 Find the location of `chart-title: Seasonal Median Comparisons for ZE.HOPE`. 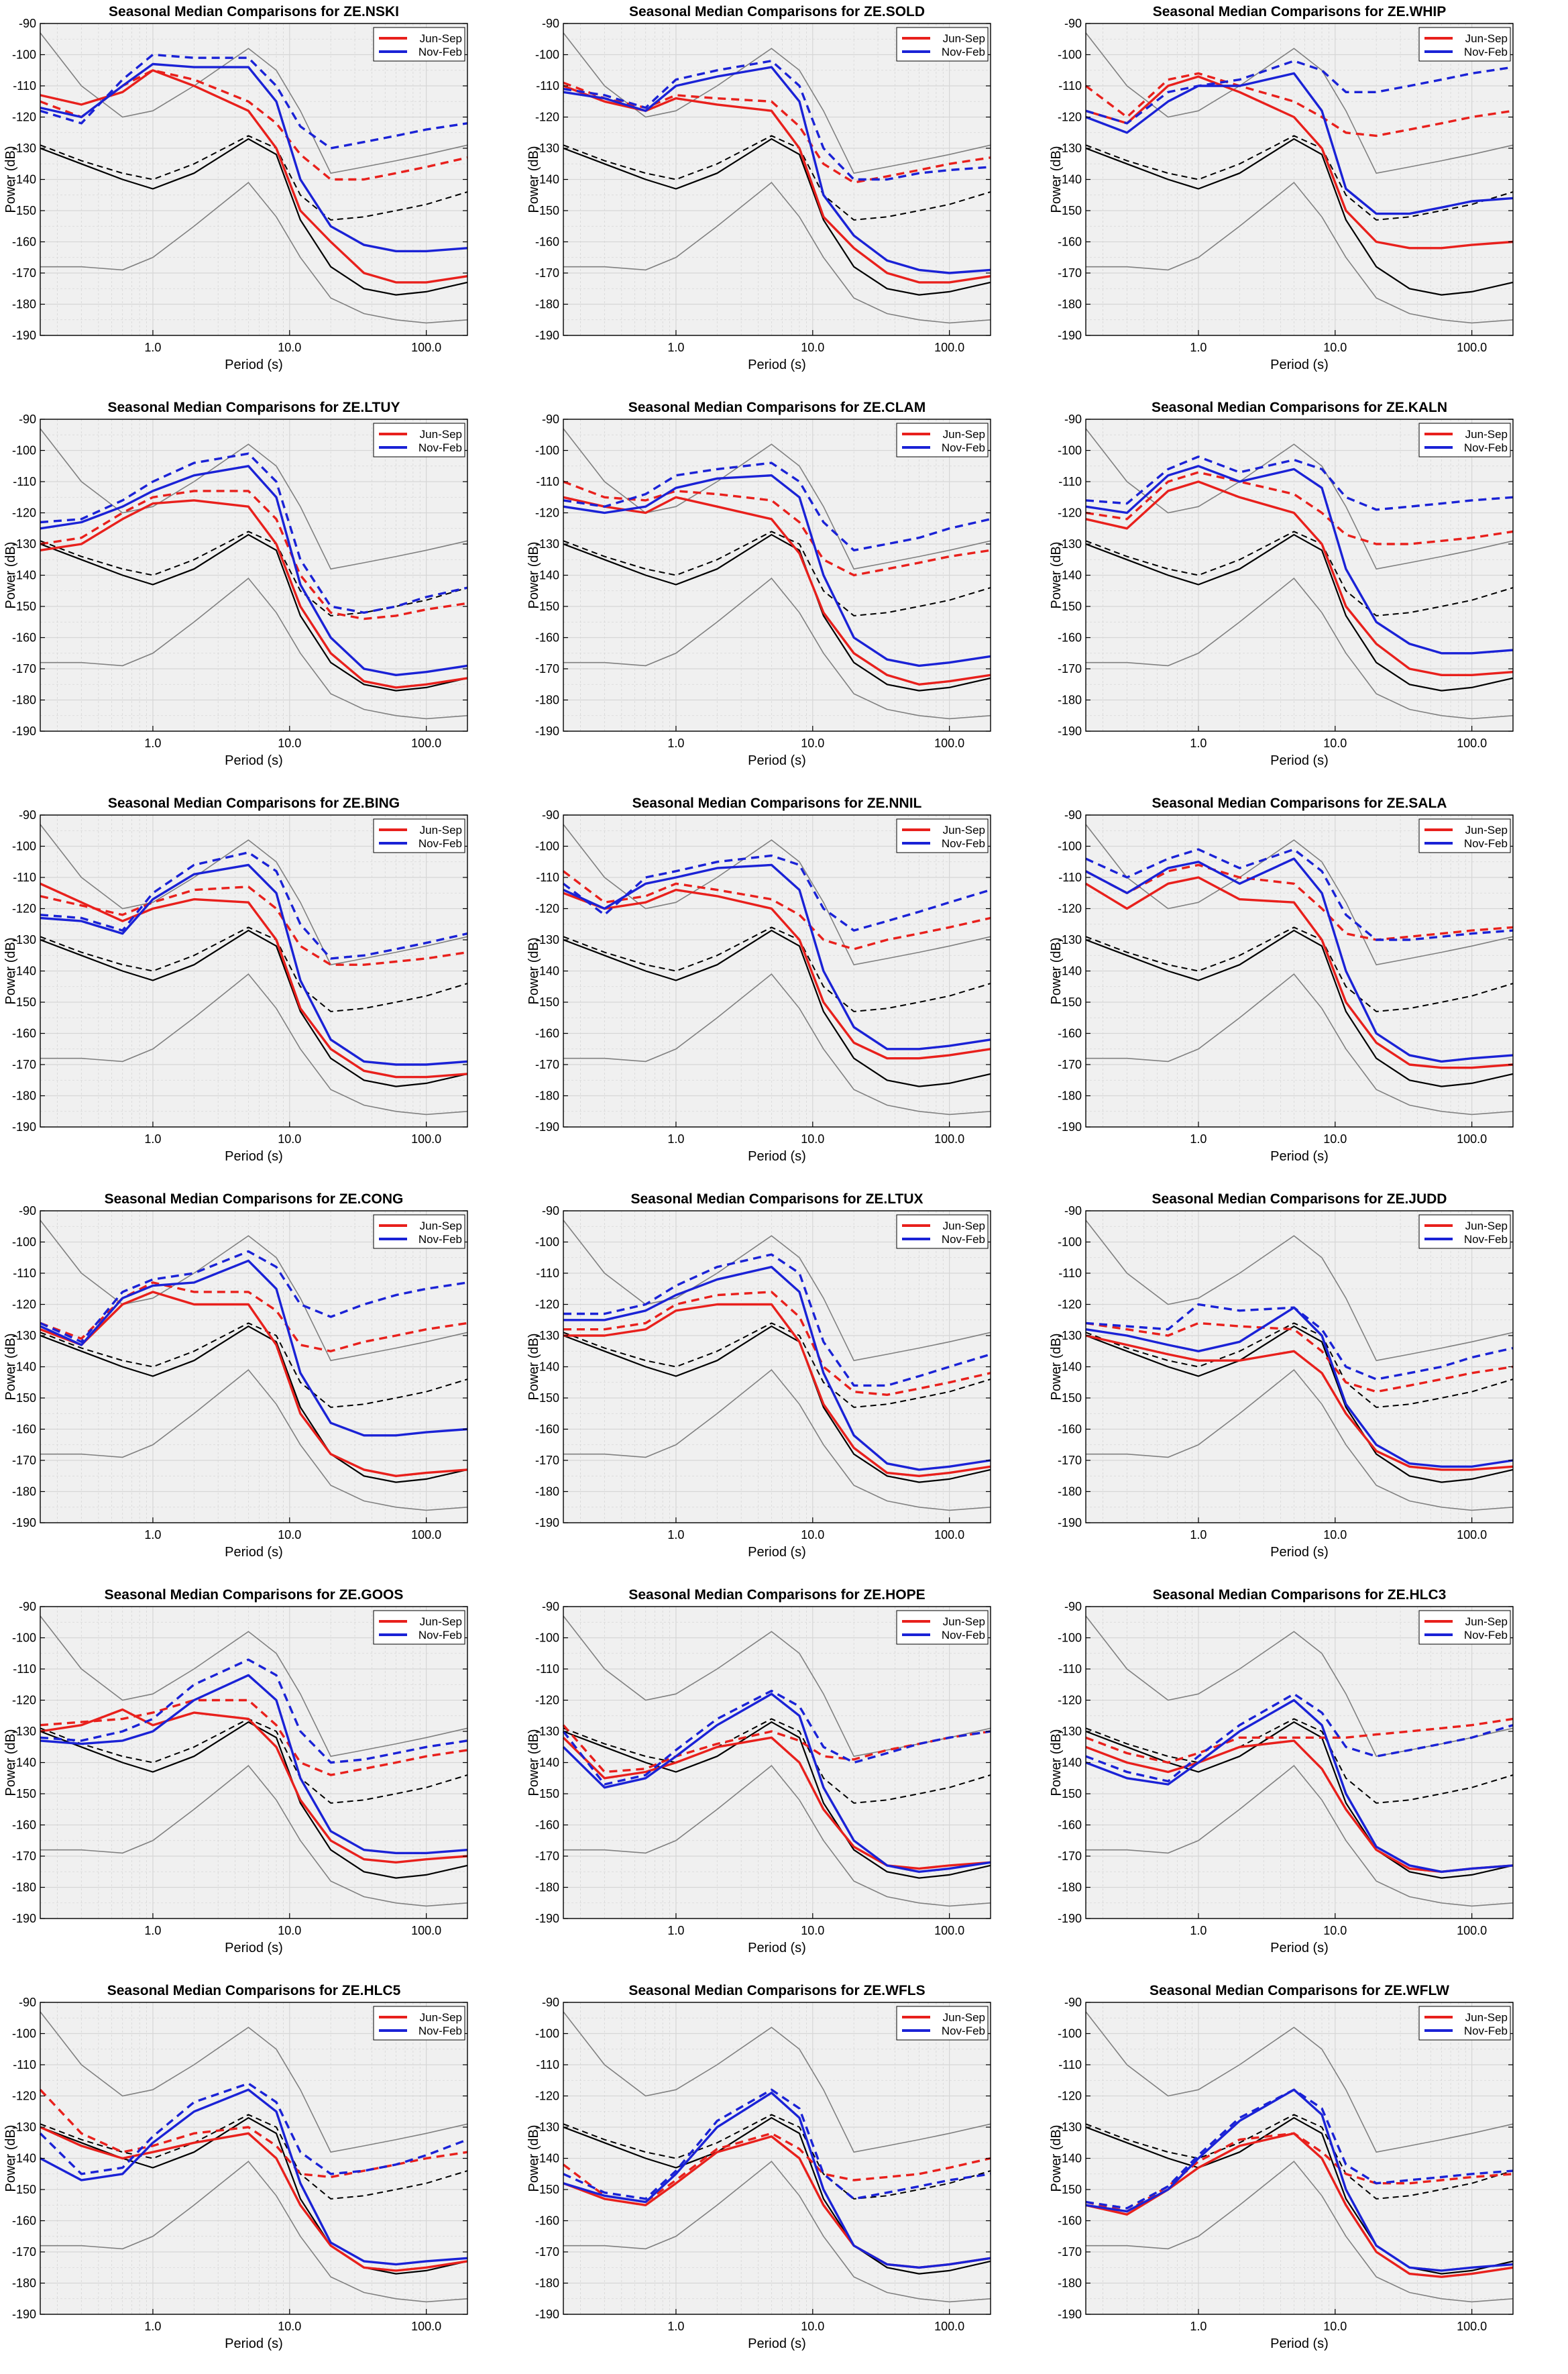

chart-title: Seasonal Median Comparisons for ZE.HOPE is located at coordinates (776, 1595).